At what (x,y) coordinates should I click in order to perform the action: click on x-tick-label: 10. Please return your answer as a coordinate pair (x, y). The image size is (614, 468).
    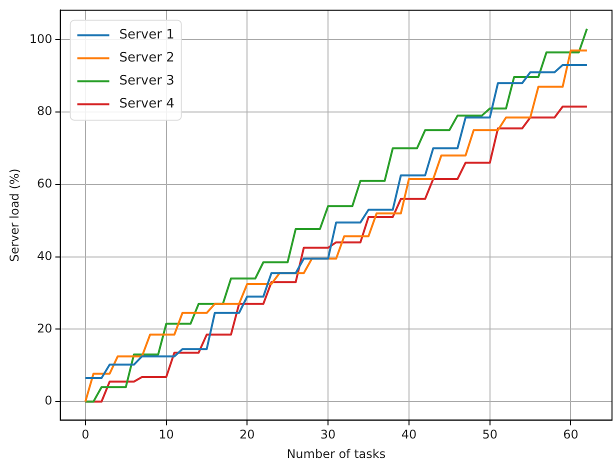
    Looking at the image, I should click on (166, 435).